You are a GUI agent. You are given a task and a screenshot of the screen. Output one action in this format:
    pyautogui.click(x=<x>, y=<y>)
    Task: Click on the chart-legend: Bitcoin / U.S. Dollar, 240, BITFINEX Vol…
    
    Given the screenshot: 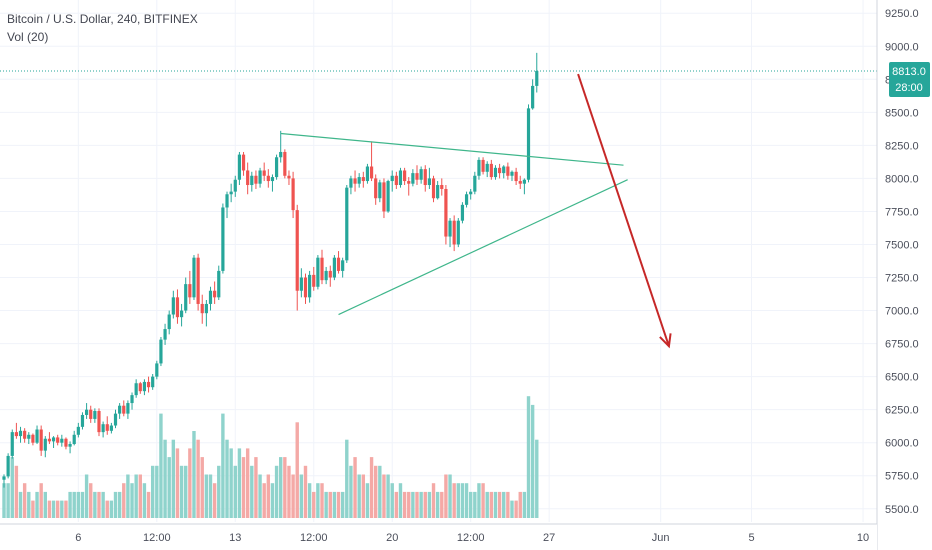 What is the action you would take?
    pyautogui.click(x=102, y=28)
    